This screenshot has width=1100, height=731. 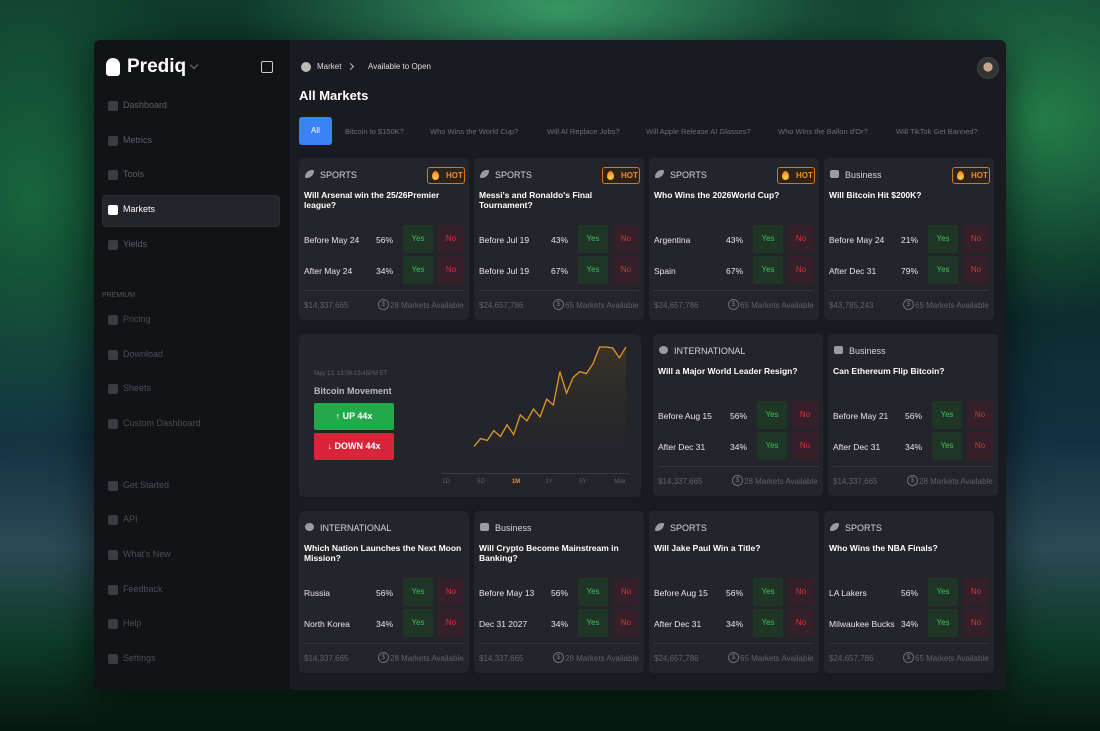 What do you see at coordinates (400, 66) in the screenshot?
I see `breadcrumb-item: Available to Open` at bounding box center [400, 66].